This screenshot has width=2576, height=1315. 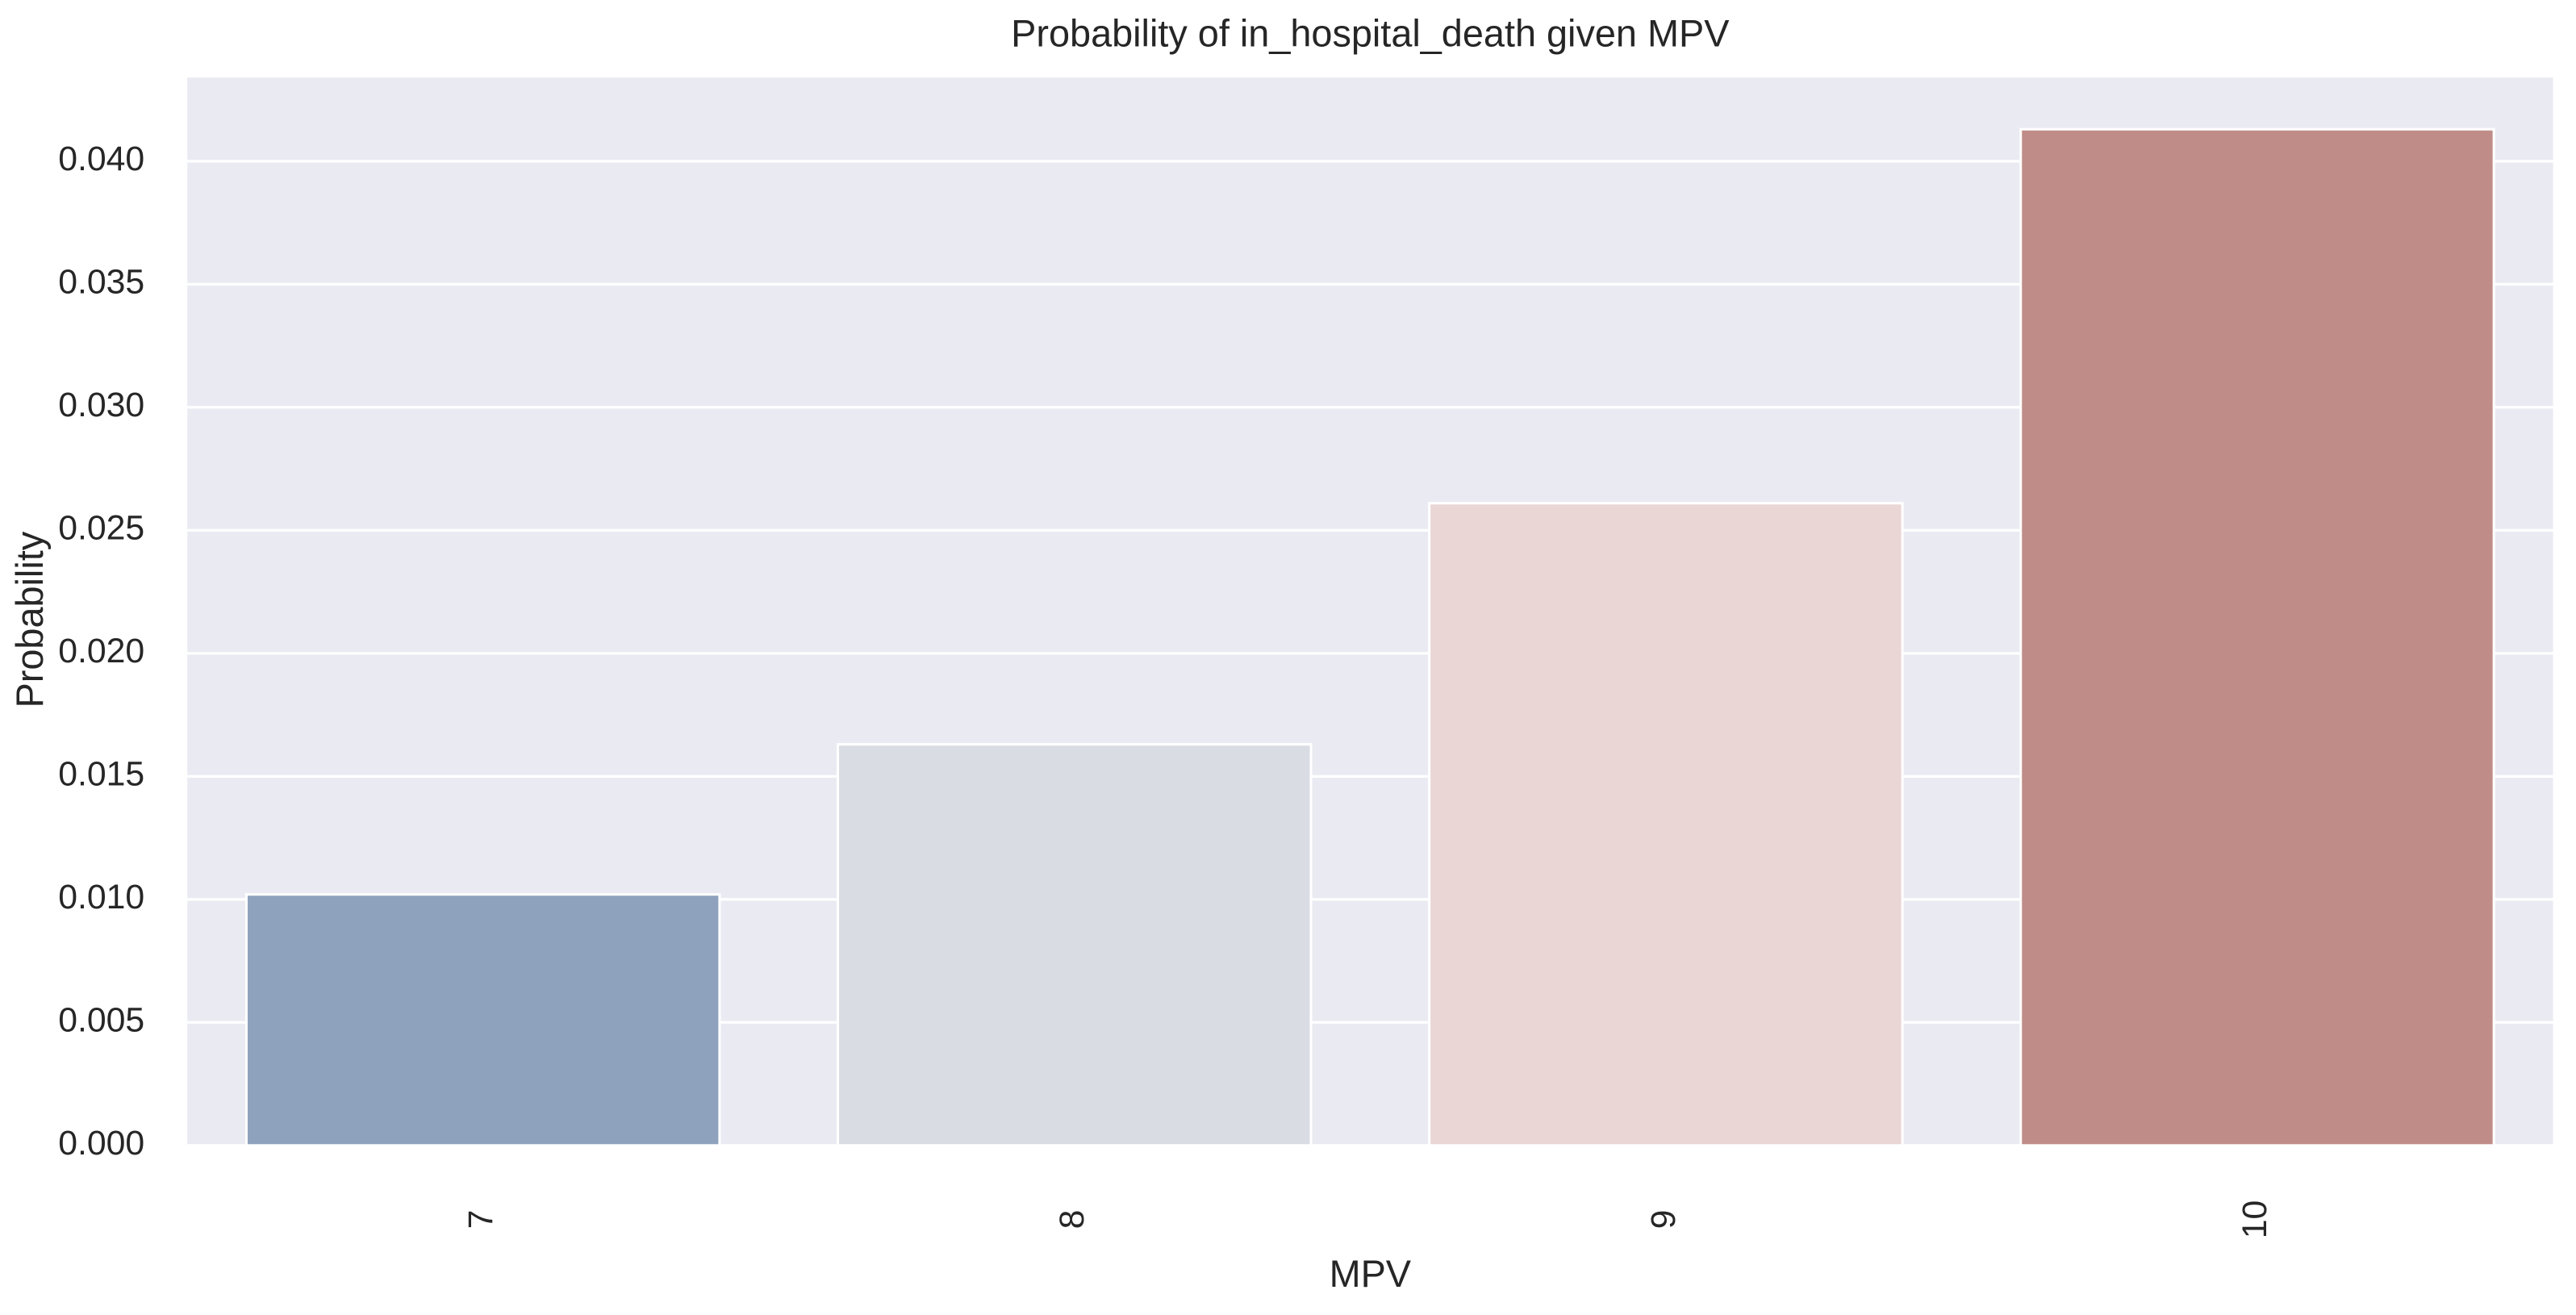 I want to click on x-axis-label: MPV, so click(x=1371, y=1274).